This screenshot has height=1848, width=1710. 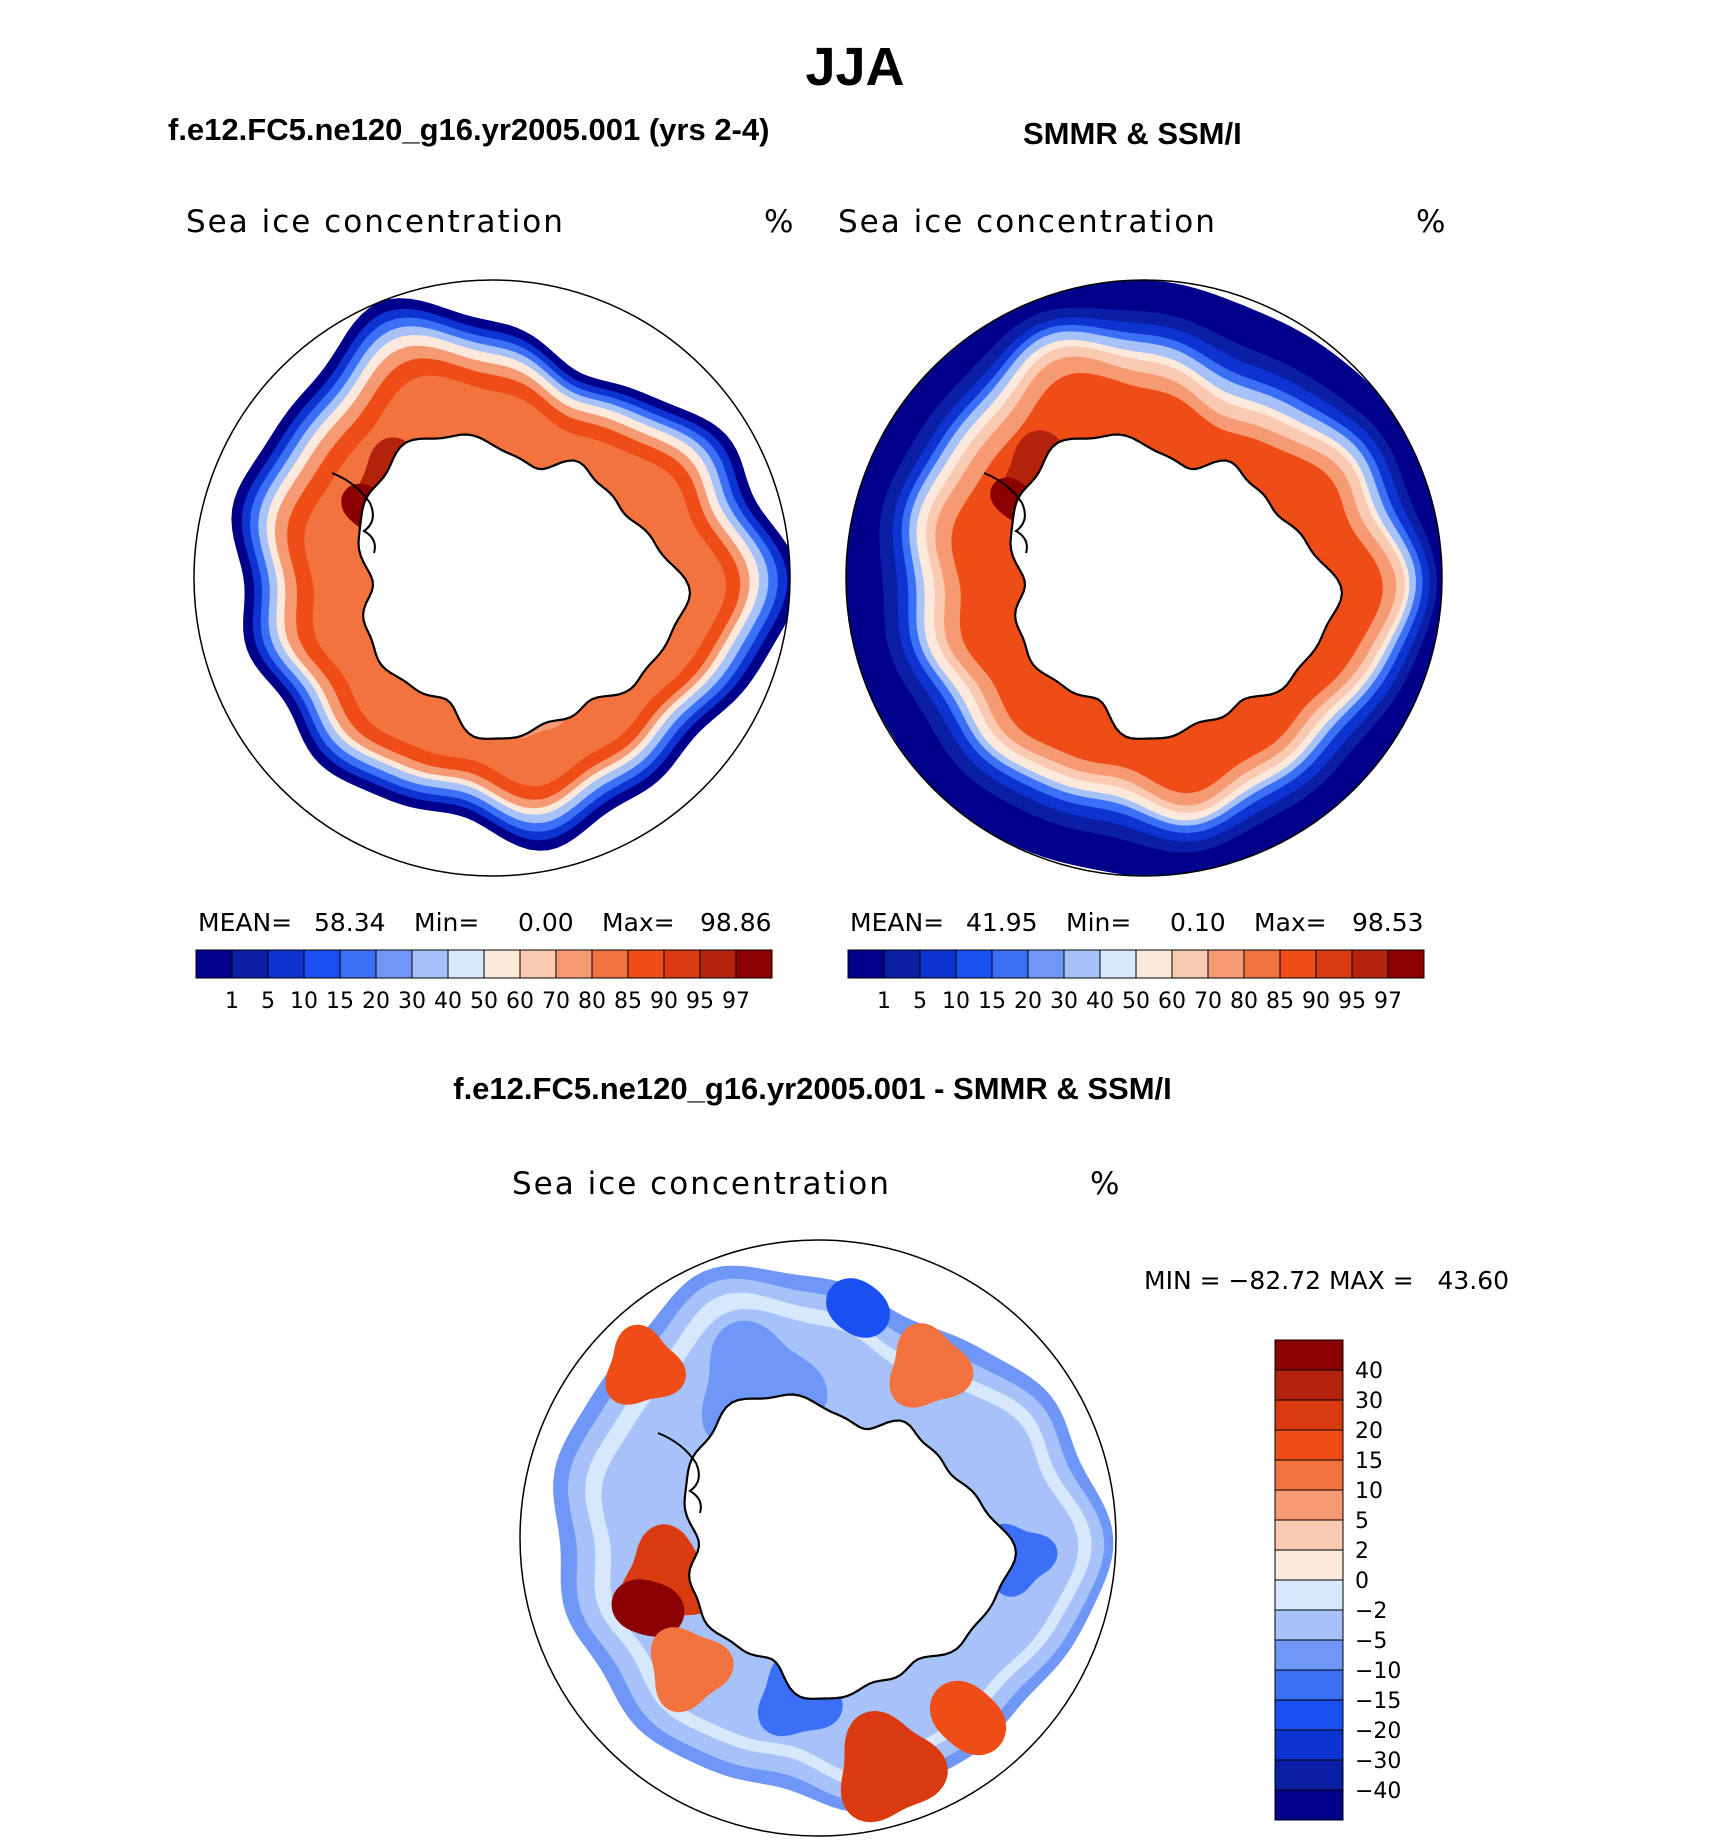 What do you see at coordinates (1172, 1001) in the screenshot?
I see `obs-colorbar-tick-label: 60` at bounding box center [1172, 1001].